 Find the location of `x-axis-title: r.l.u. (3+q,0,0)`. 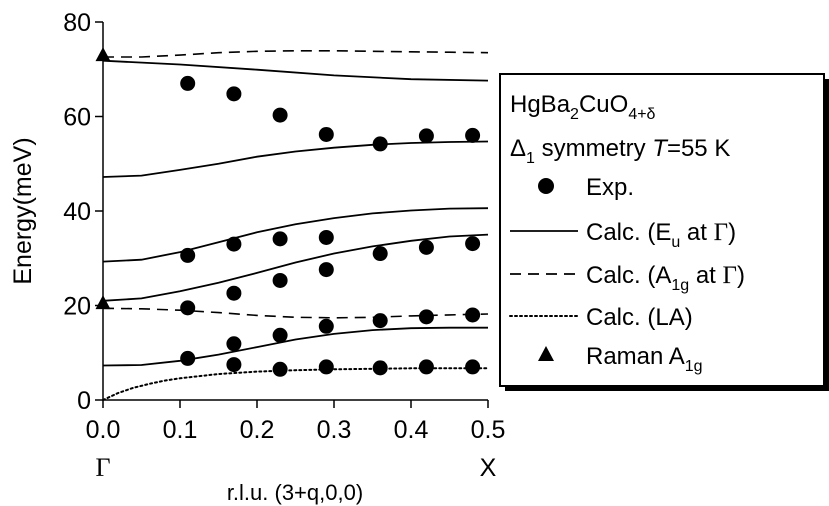

x-axis-title: r.l.u. (3+q,0,0) is located at coordinates (295, 492).